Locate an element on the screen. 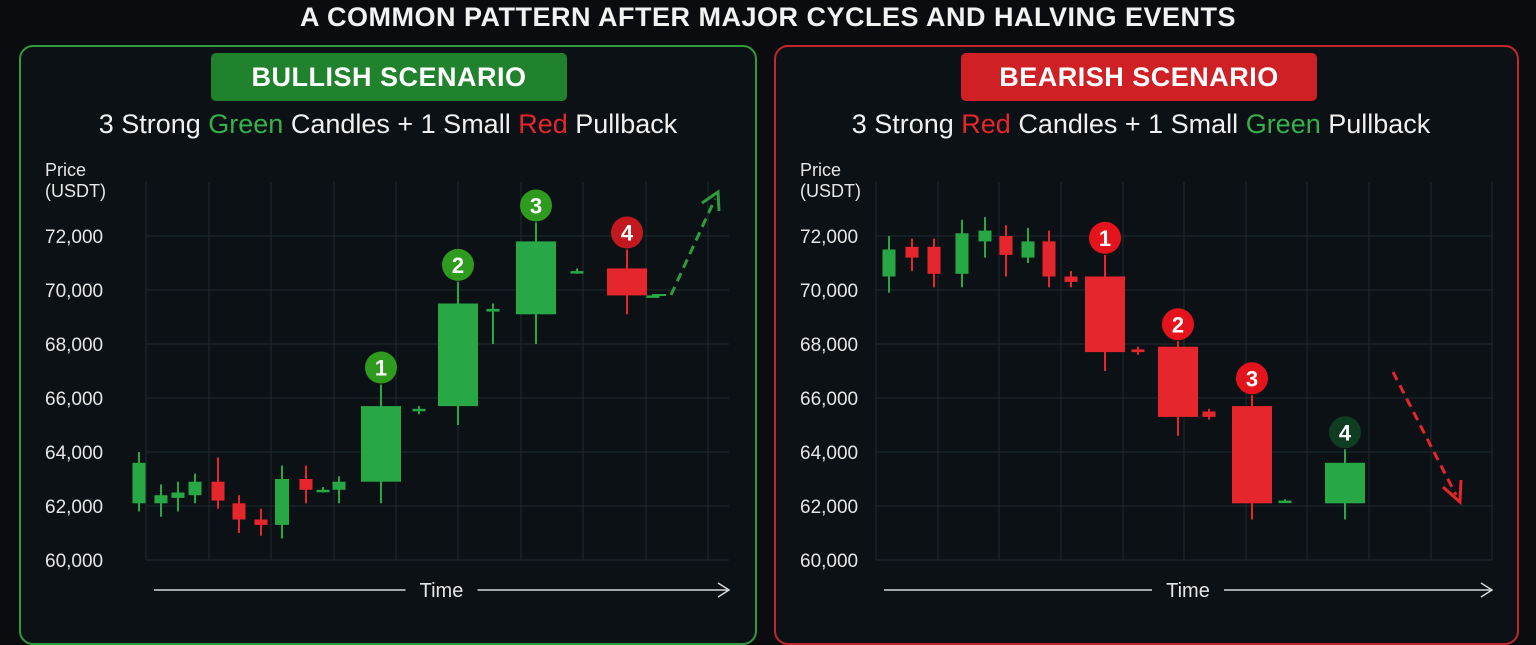  trend-arrow-down-head is located at coordinates (1452, 492).